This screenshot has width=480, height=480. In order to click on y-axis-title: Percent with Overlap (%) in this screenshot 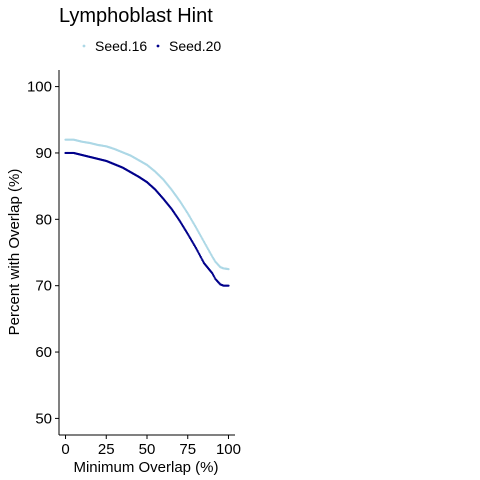, I will do `click(14, 252)`.